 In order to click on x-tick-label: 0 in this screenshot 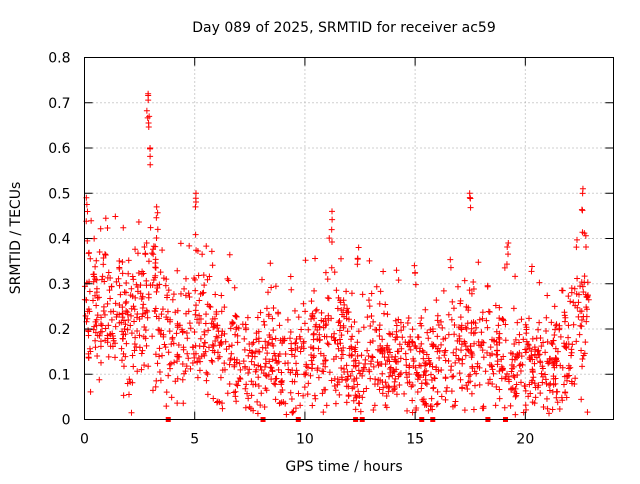, I will do `click(84, 440)`.